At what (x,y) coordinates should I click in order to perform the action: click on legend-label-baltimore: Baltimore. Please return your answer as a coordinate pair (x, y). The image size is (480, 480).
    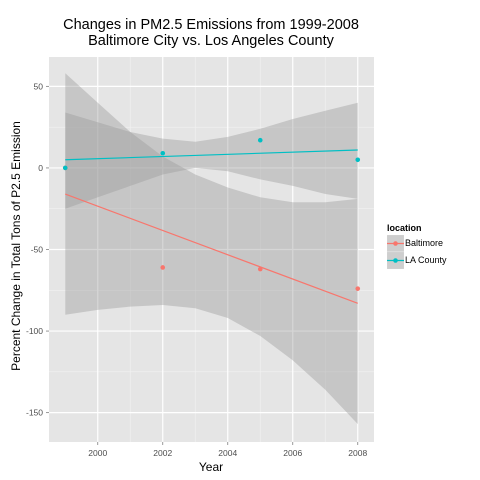
    Looking at the image, I should click on (424, 243).